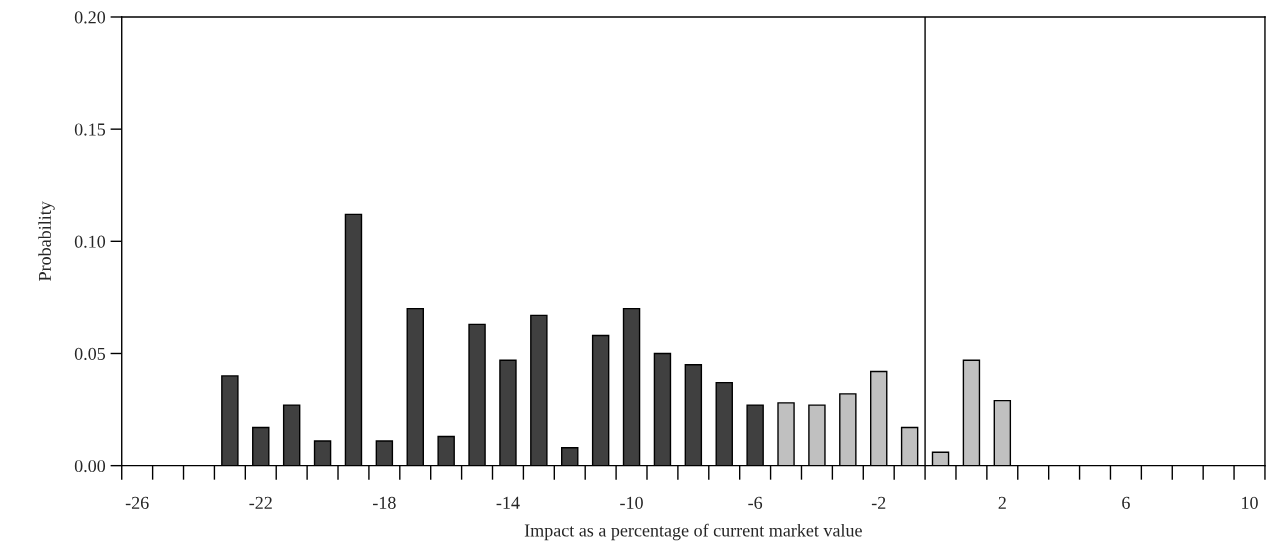 This screenshot has height=557, width=1268. What do you see at coordinates (90, 241) in the screenshot?
I see `y-tick-label: 0.10` at bounding box center [90, 241].